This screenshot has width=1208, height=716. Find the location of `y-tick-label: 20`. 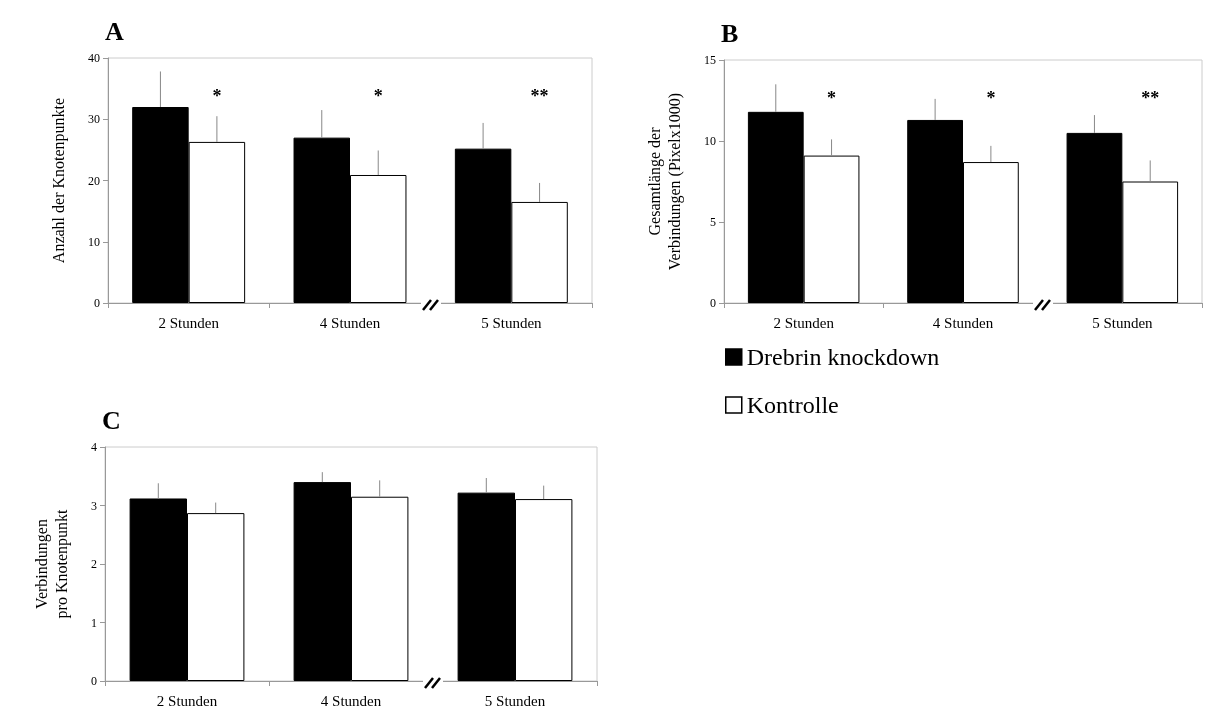

y-tick-label: 20 is located at coordinates (94, 180).